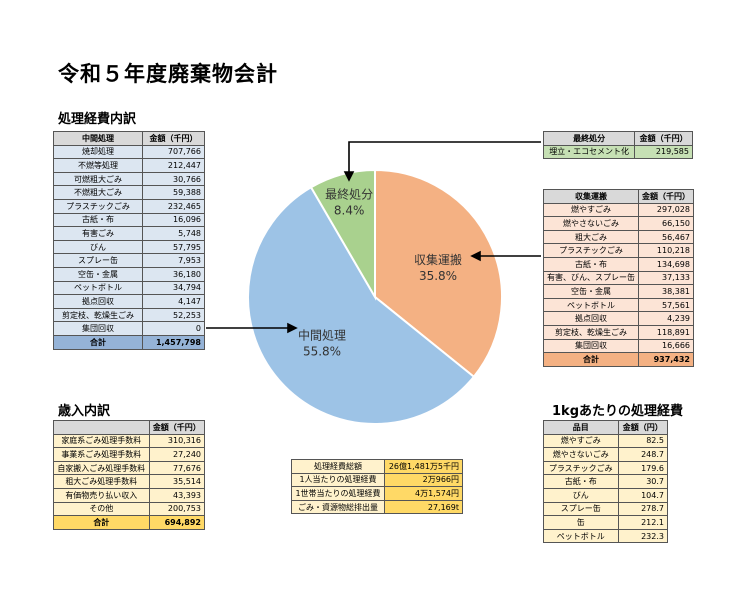 This screenshot has width=745, height=616. What do you see at coordinates (177, 468) in the screenshot?
I see `row-value: 77,676` at bounding box center [177, 468].